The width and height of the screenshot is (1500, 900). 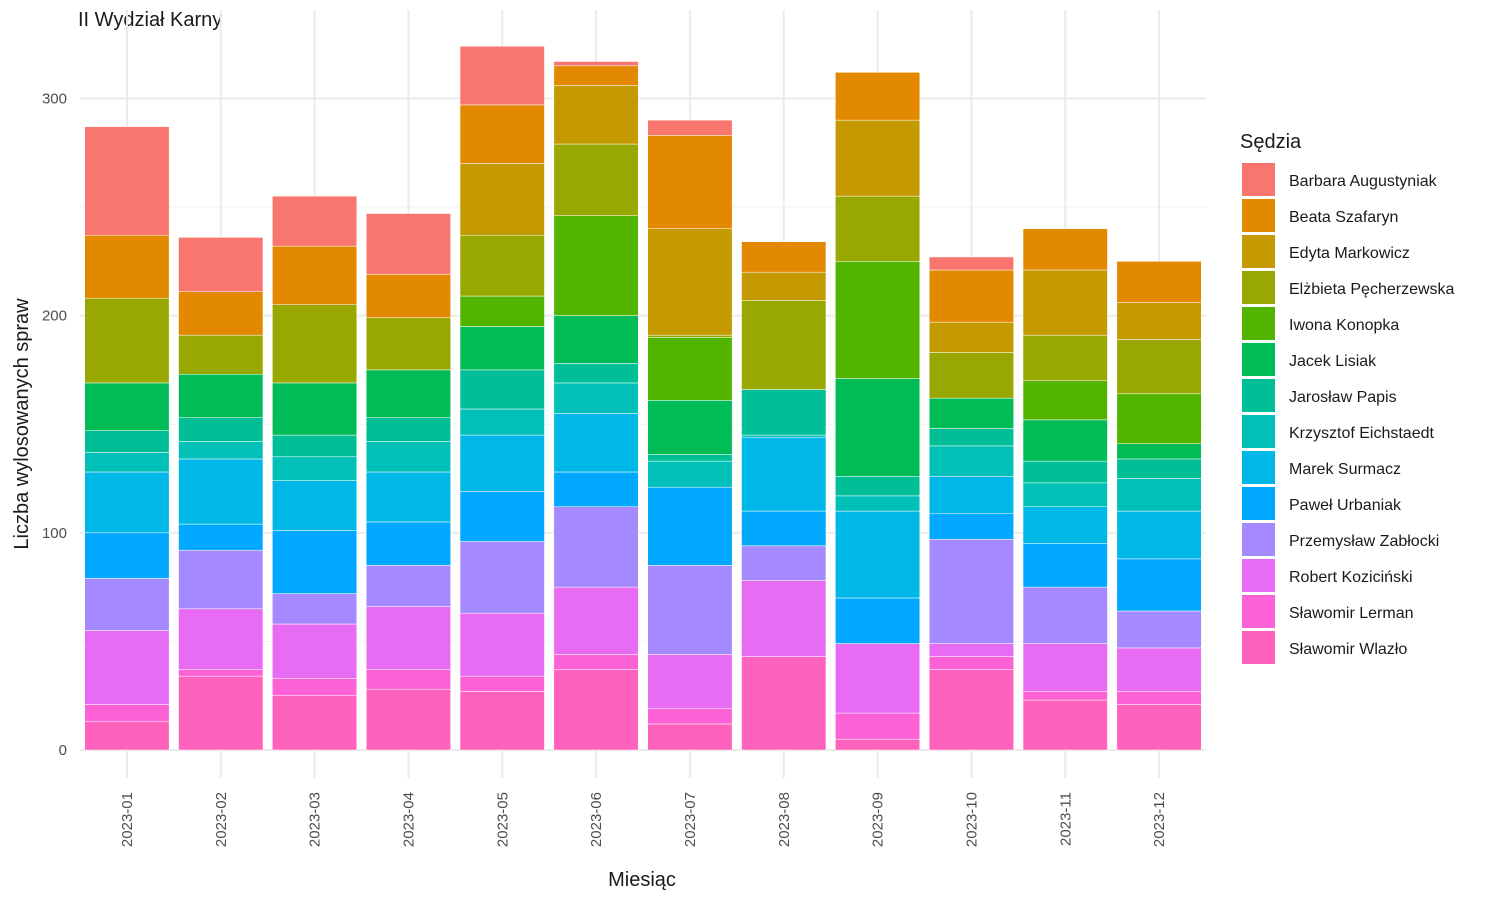 I want to click on x-tick-label: 2023-03, so click(x=315, y=819).